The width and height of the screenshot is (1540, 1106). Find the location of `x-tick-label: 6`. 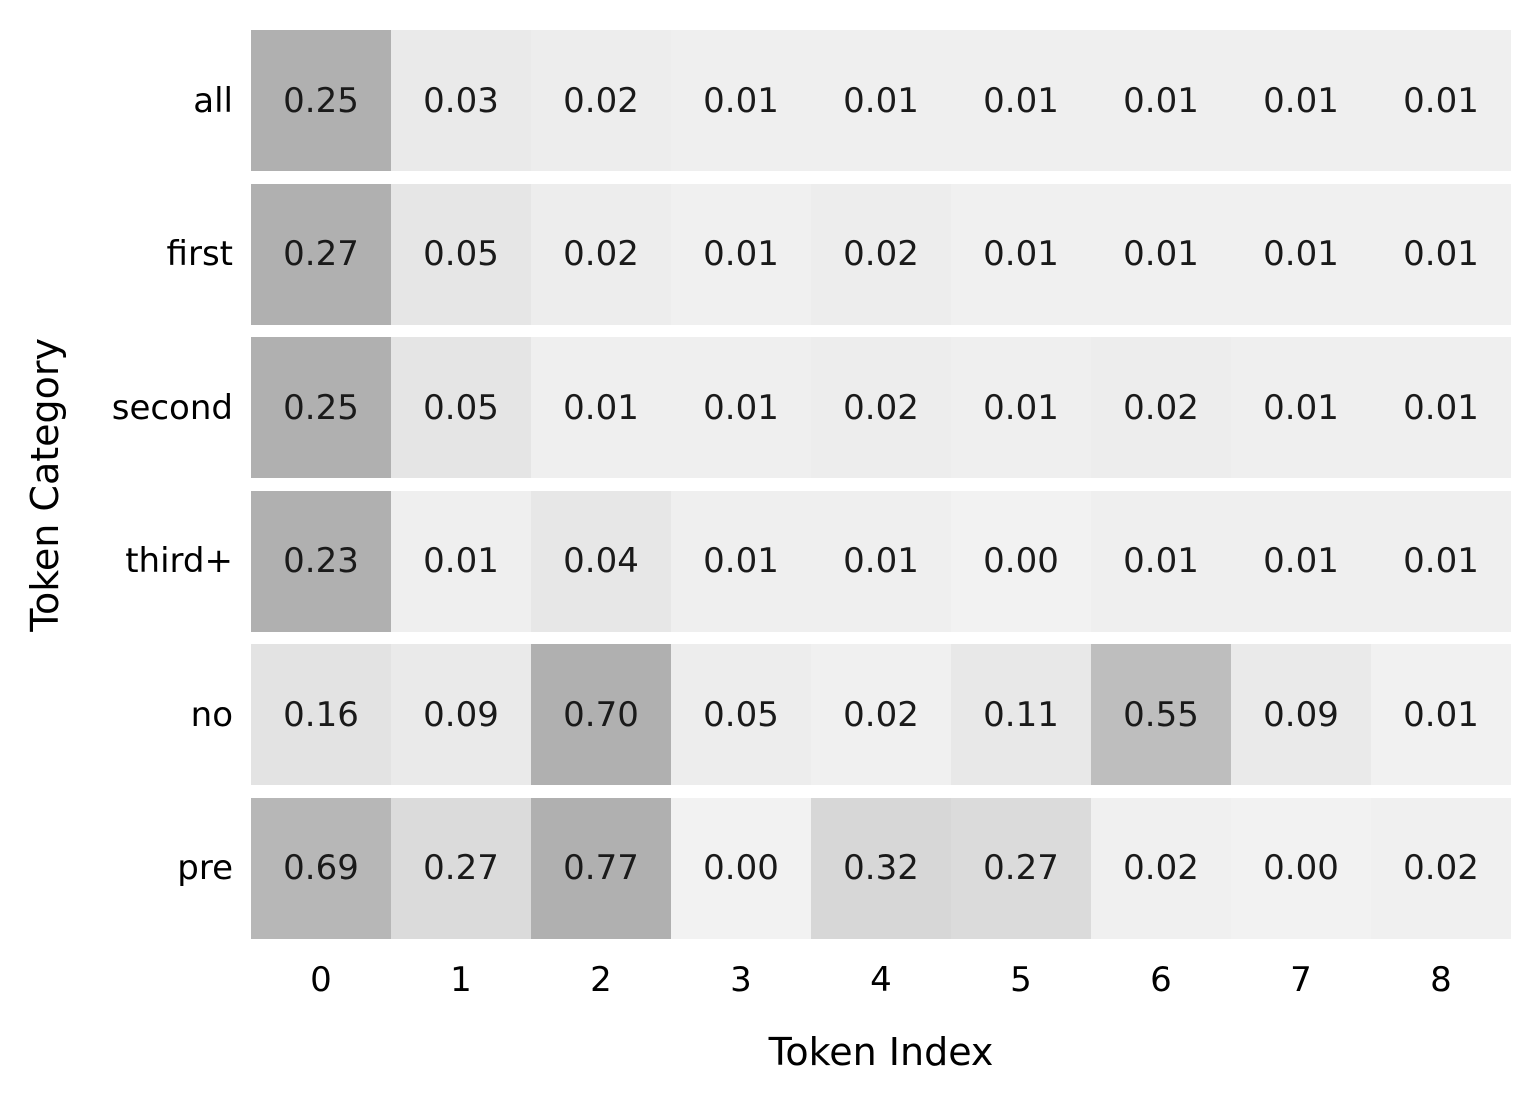

x-tick-label: 6 is located at coordinates (1161, 980).